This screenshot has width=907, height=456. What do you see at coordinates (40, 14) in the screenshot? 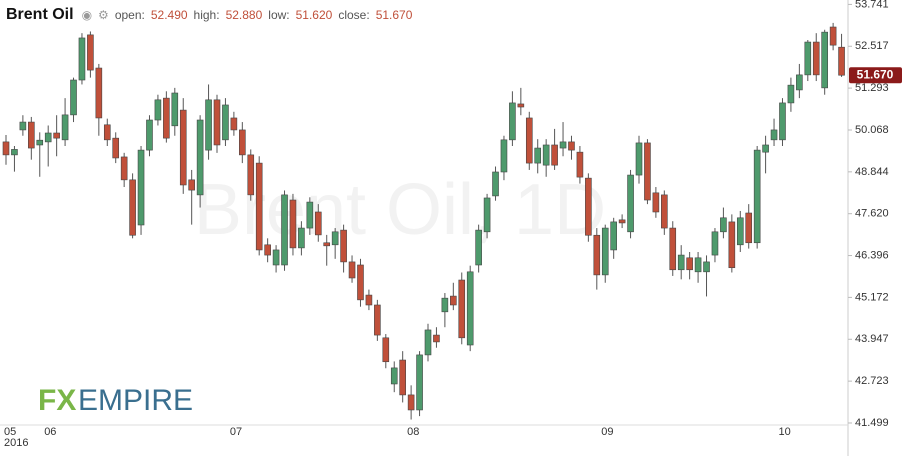
I see `symbol-title: Brent Oil` at bounding box center [40, 14].